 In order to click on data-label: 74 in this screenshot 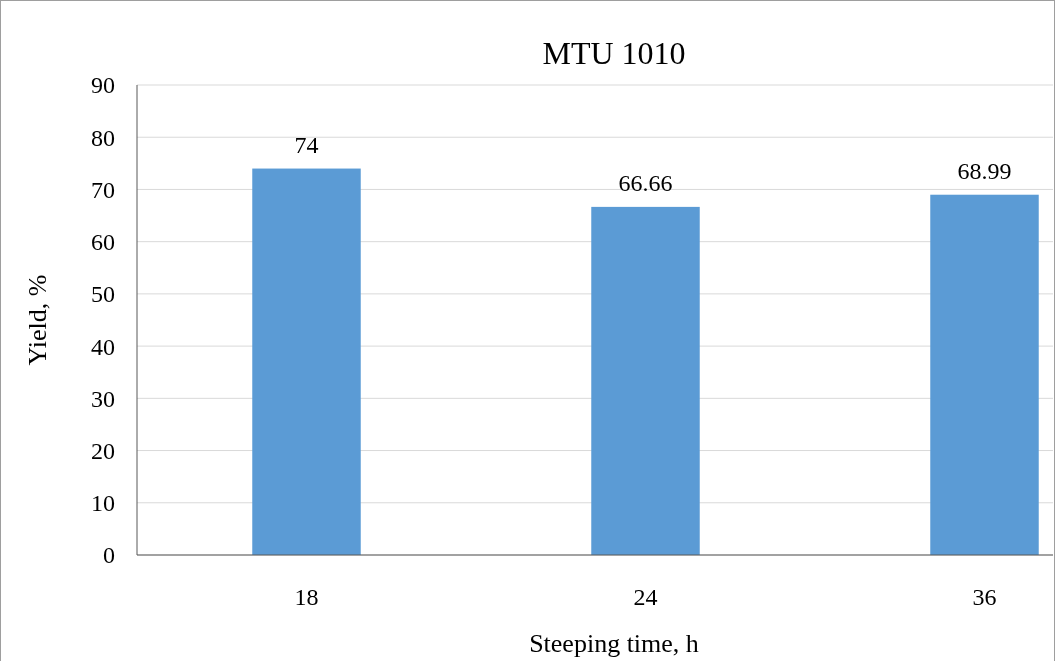, I will do `click(306, 144)`.